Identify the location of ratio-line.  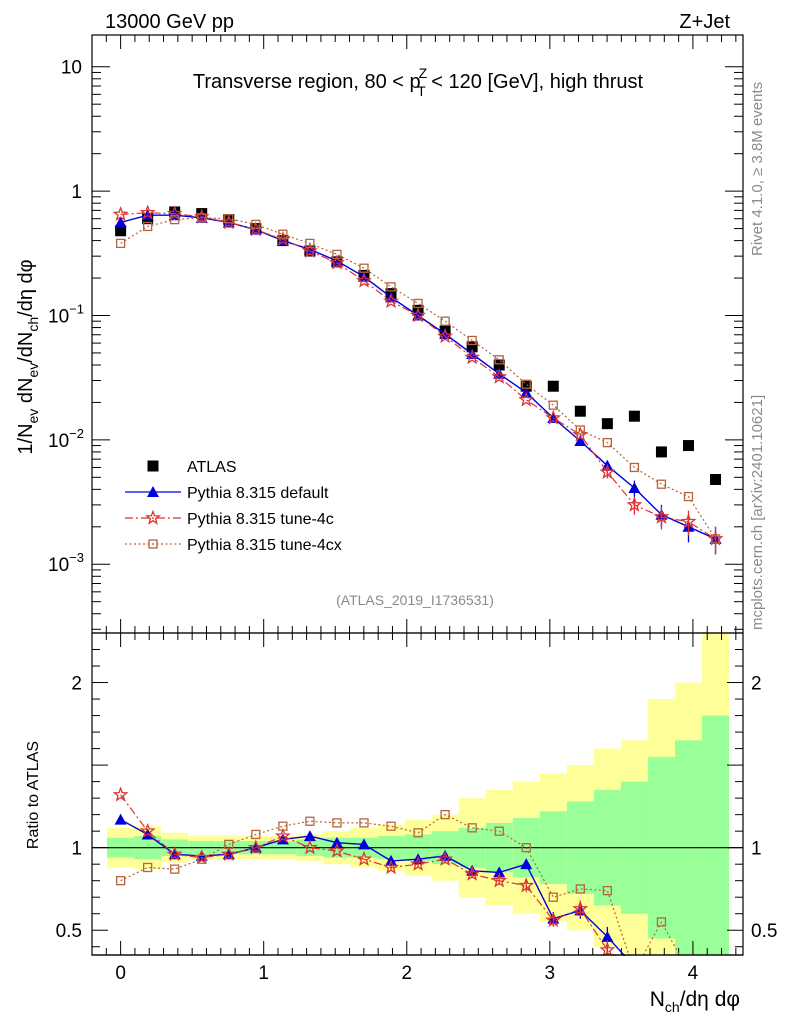
(418, 893).